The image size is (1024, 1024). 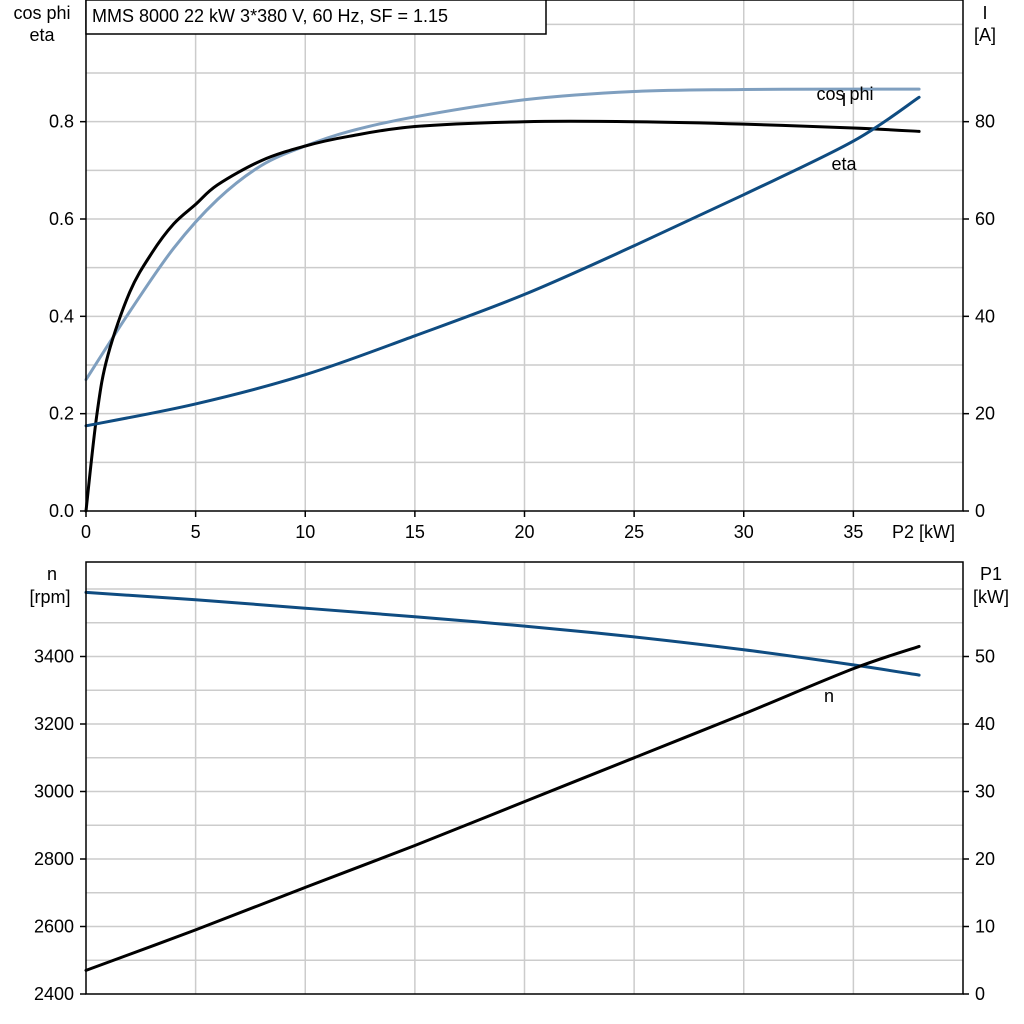 I want to click on top-x-tick-label: 0, so click(x=86, y=532).